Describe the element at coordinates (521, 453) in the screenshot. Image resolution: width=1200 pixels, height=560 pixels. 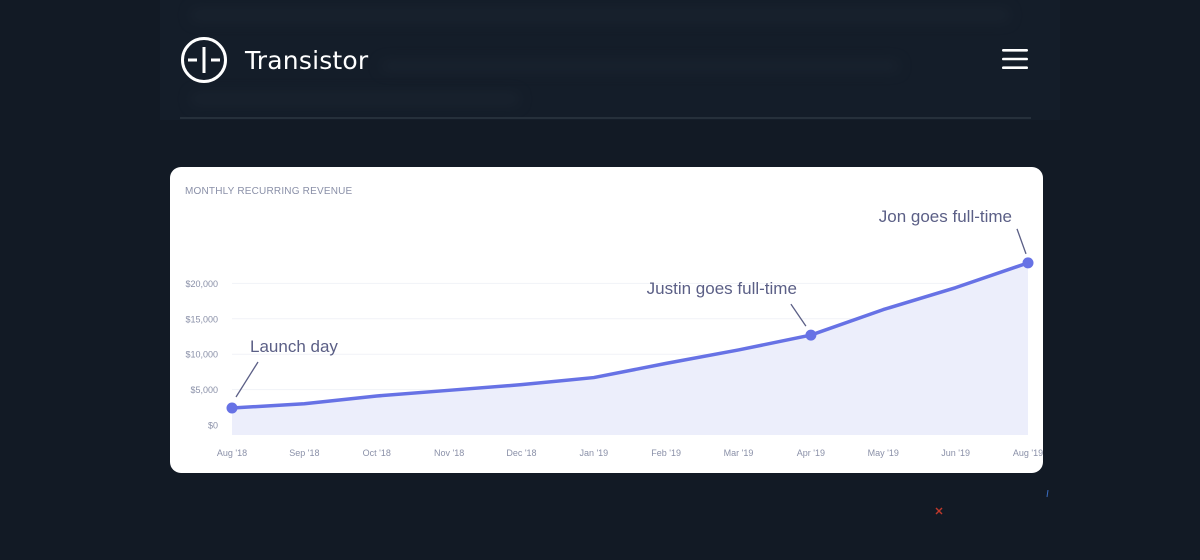
I see `x-tick-label: Dec '18` at that location.